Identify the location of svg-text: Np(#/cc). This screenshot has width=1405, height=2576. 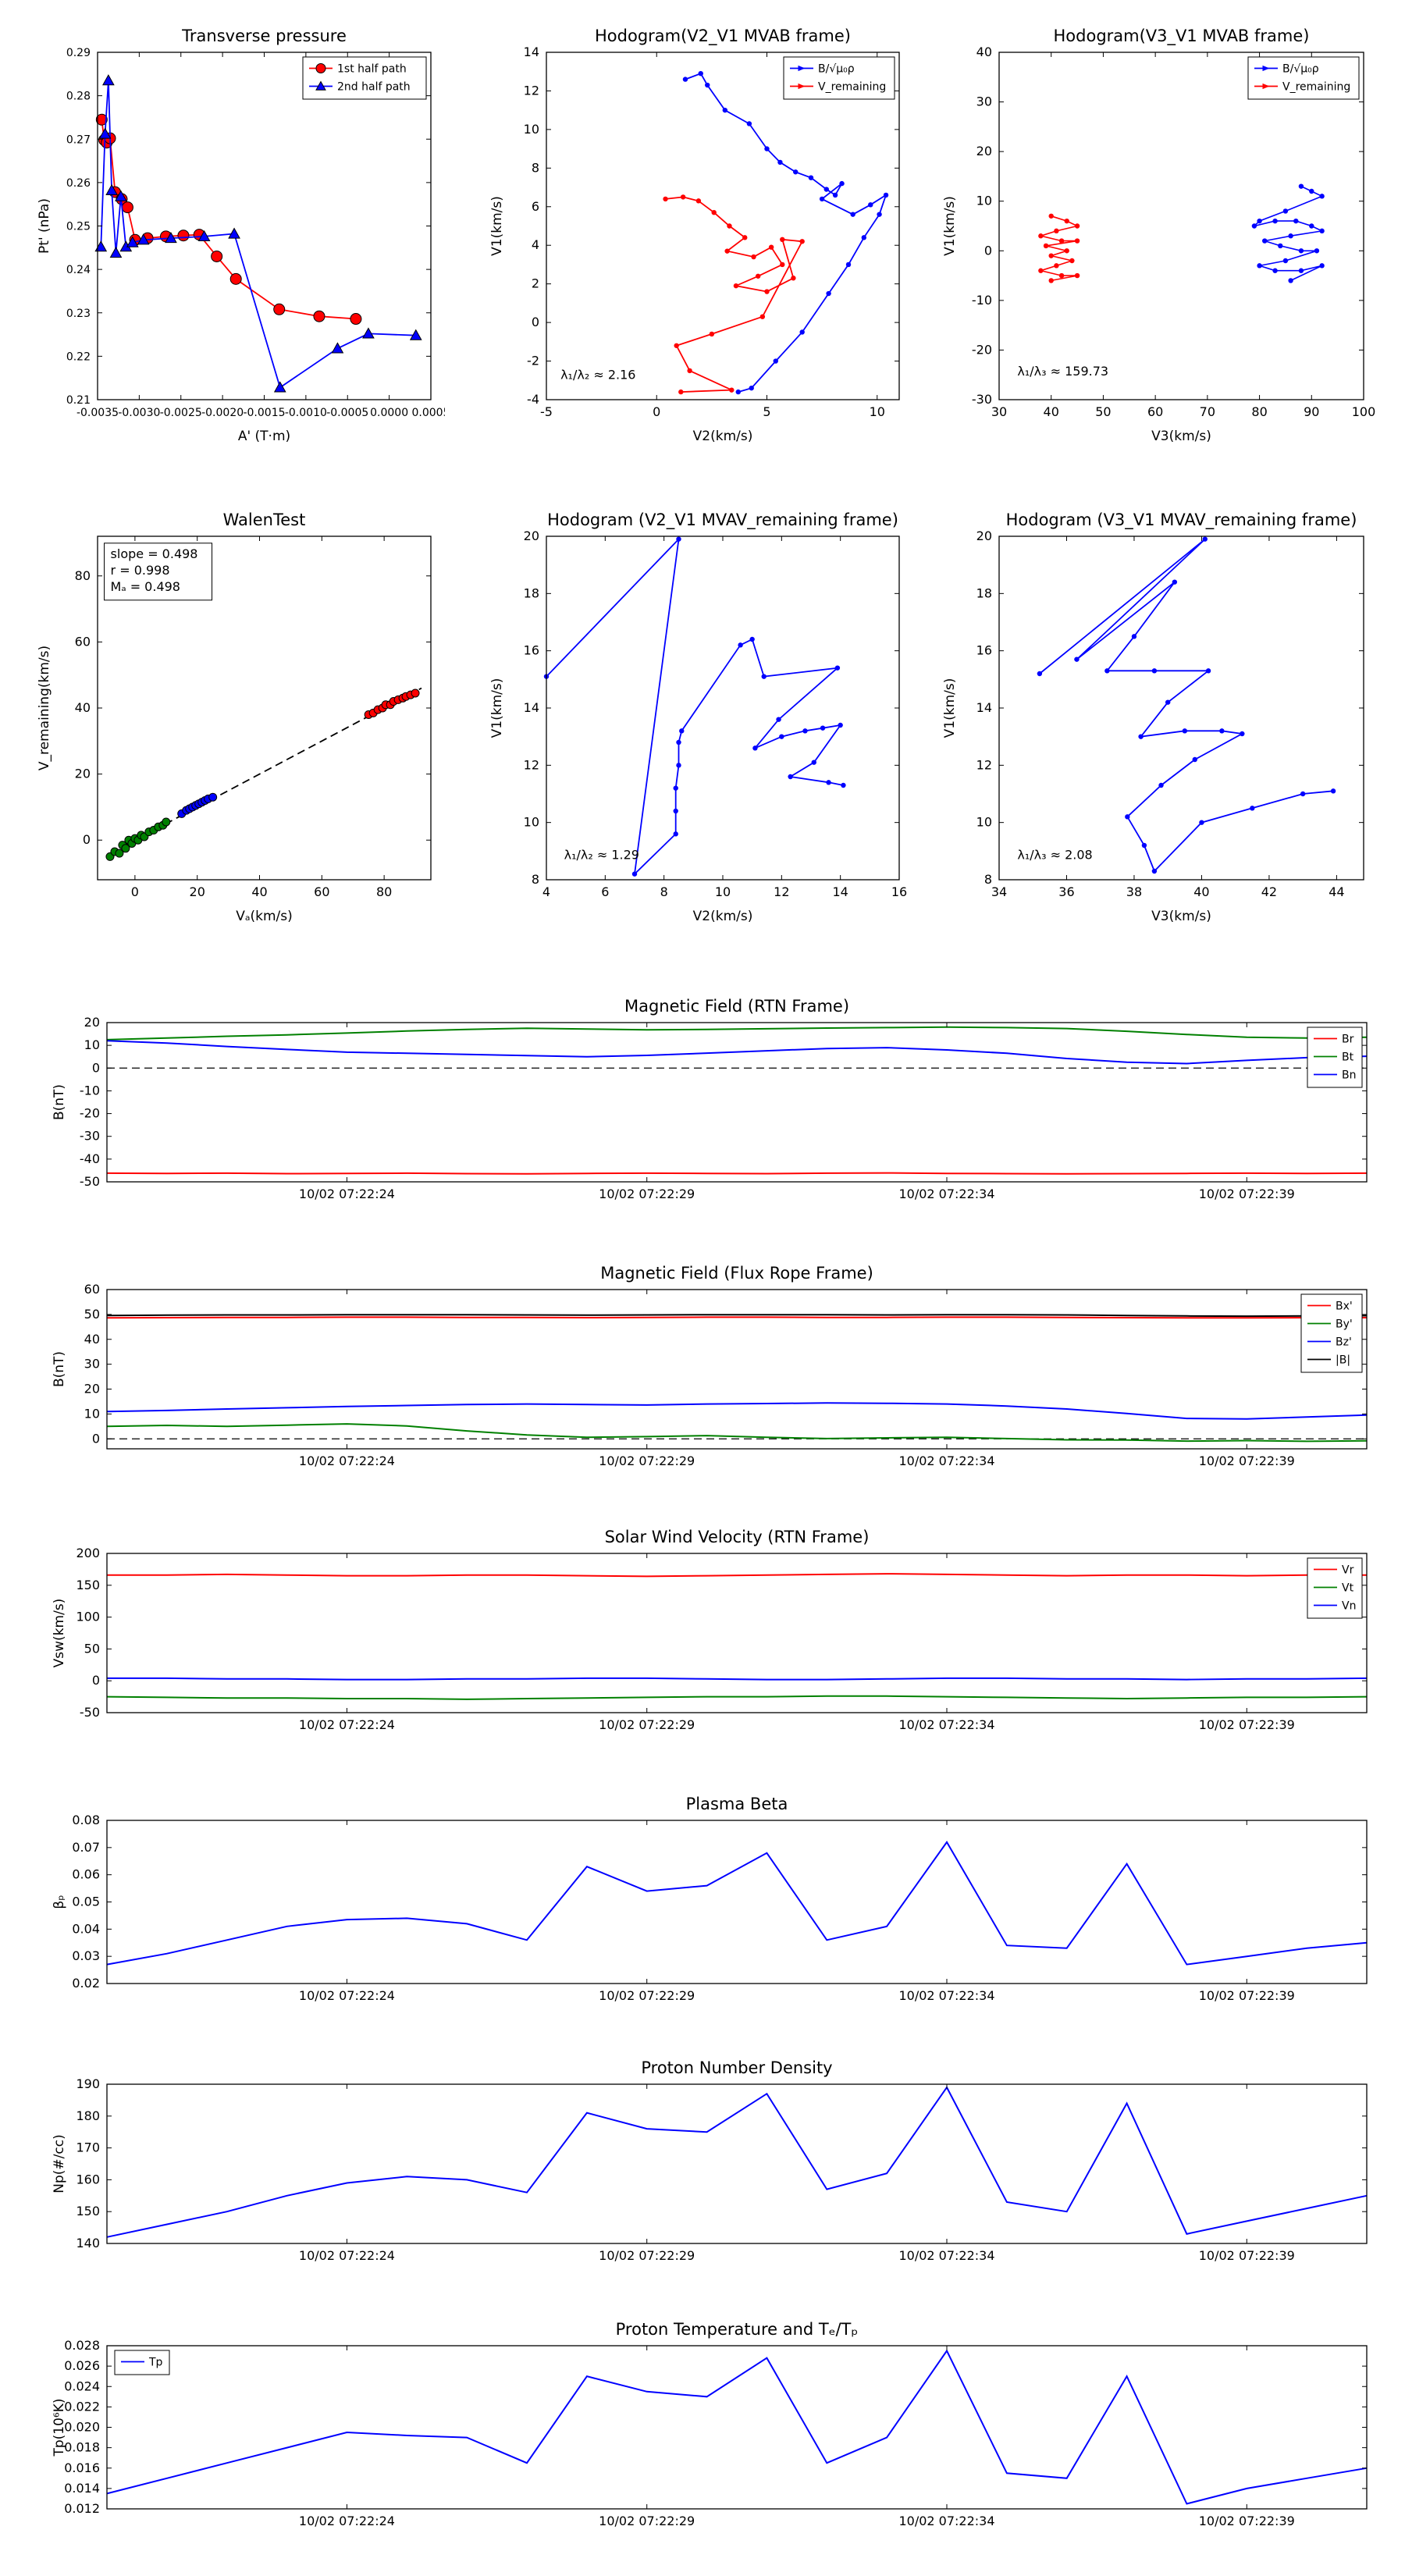
(60, 2163).